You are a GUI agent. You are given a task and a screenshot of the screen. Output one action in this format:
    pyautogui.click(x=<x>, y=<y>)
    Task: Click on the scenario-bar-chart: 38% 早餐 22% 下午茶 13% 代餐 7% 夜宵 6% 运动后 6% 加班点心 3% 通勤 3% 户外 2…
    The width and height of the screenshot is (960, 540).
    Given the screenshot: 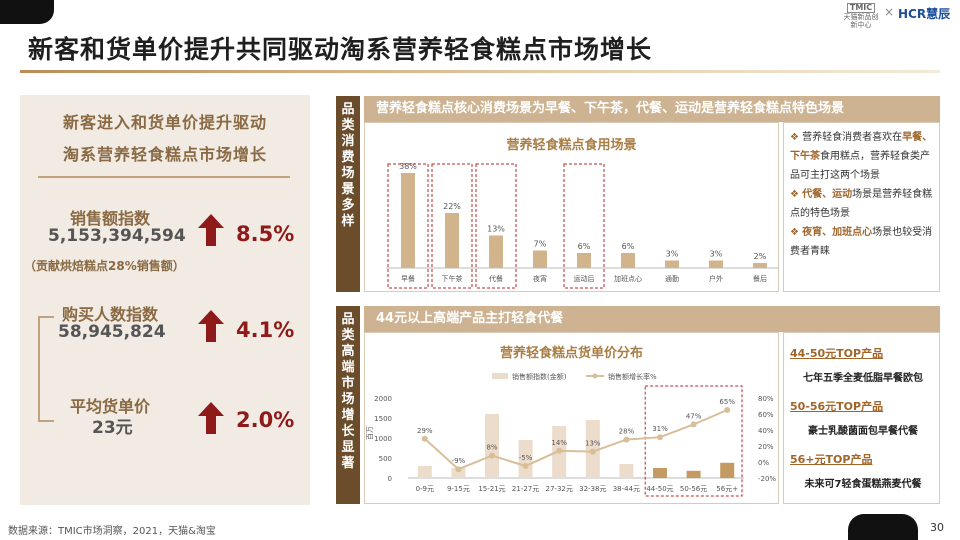 What is the action you would take?
    pyautogui.click(x=582, y=225)
    